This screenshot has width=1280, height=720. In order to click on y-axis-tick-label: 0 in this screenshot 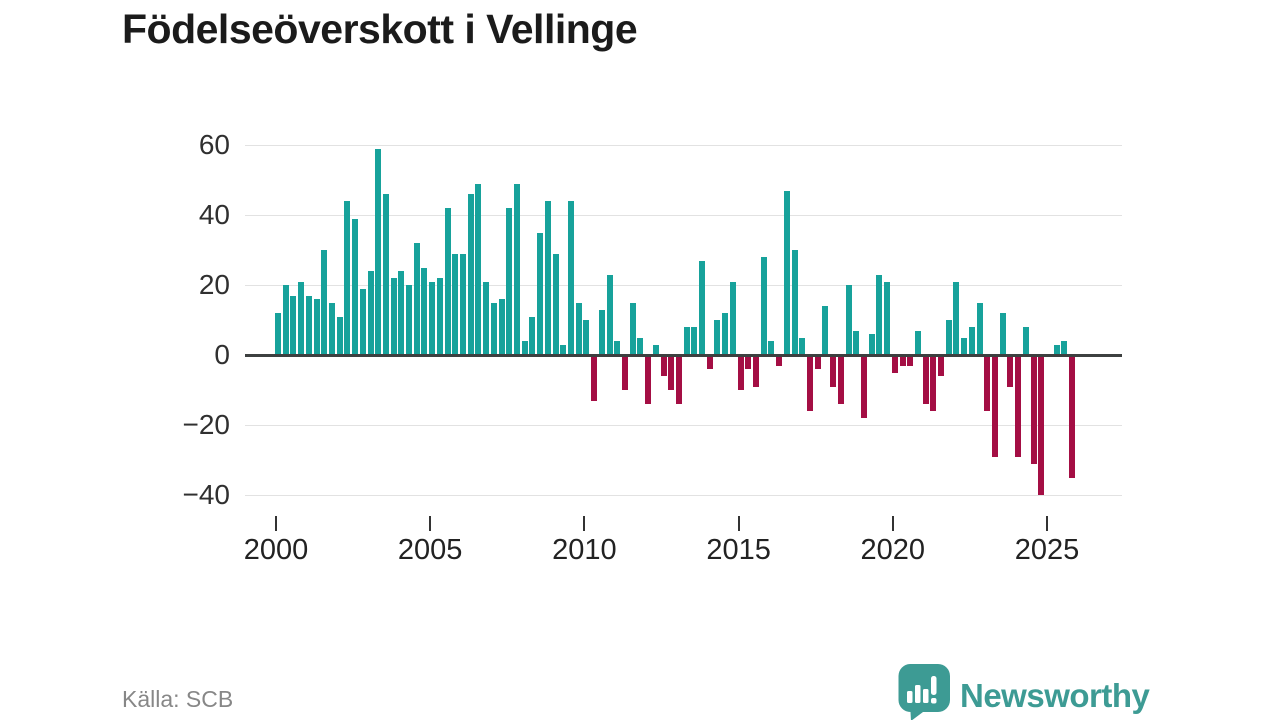, I will do `click(222, 354)`.